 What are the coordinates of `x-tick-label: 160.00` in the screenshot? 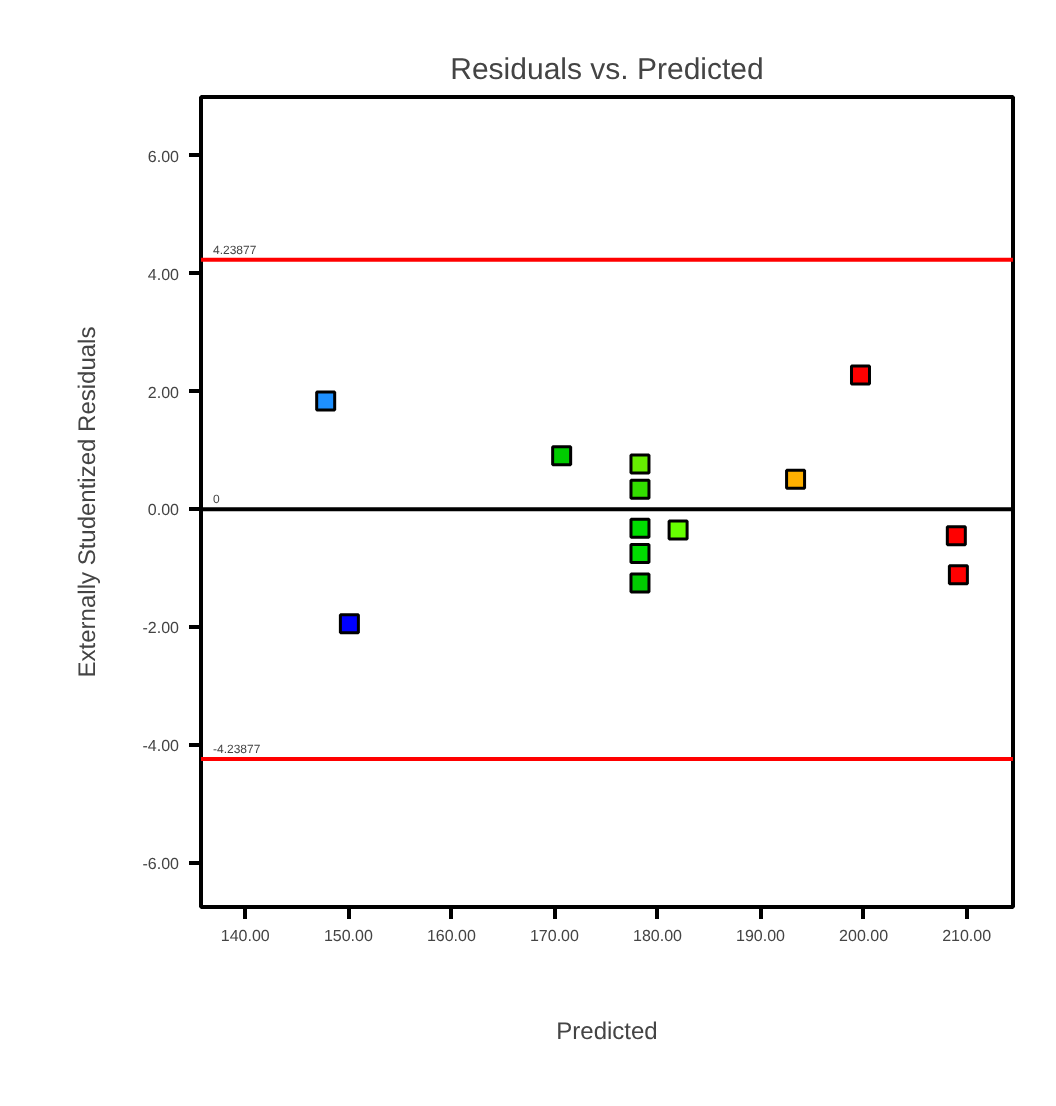 It's located at (451, 936).